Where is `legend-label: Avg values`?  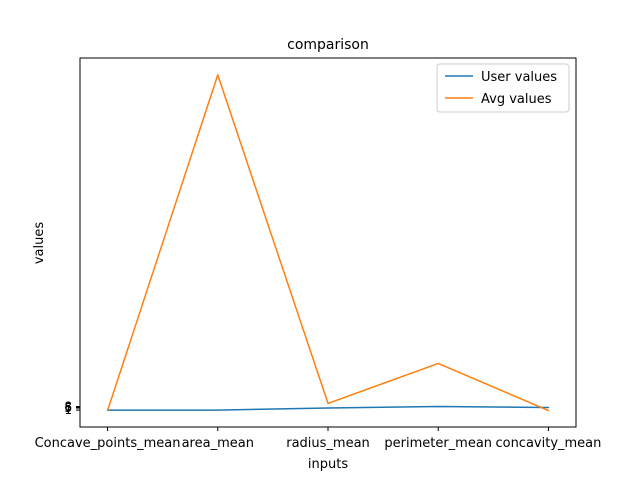
legend-label: Avg values is located at coordinates (516, 99).